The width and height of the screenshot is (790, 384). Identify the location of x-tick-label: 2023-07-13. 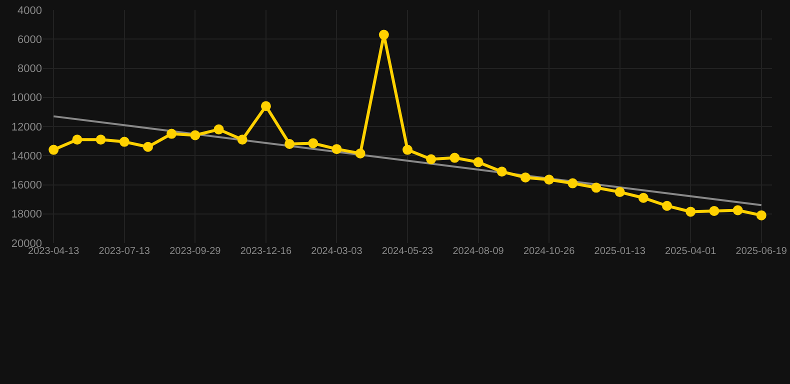
(124, 251).